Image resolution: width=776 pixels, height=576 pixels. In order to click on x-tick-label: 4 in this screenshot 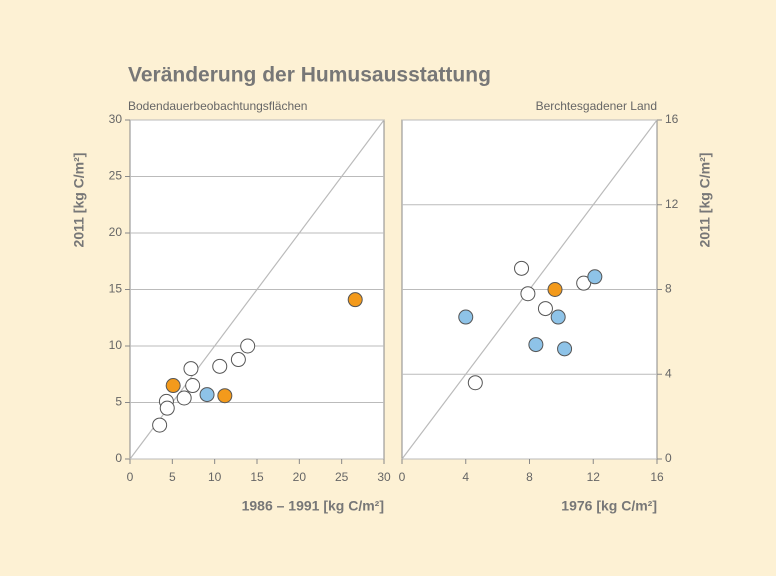, I will do `click(465, 477)`.